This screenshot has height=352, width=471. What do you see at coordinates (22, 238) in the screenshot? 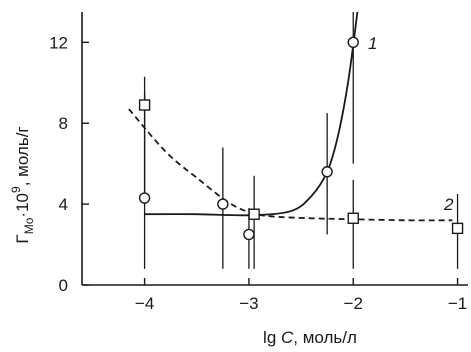
I see `y-axis-label-main: Γ` at bounding box center [22, 238].